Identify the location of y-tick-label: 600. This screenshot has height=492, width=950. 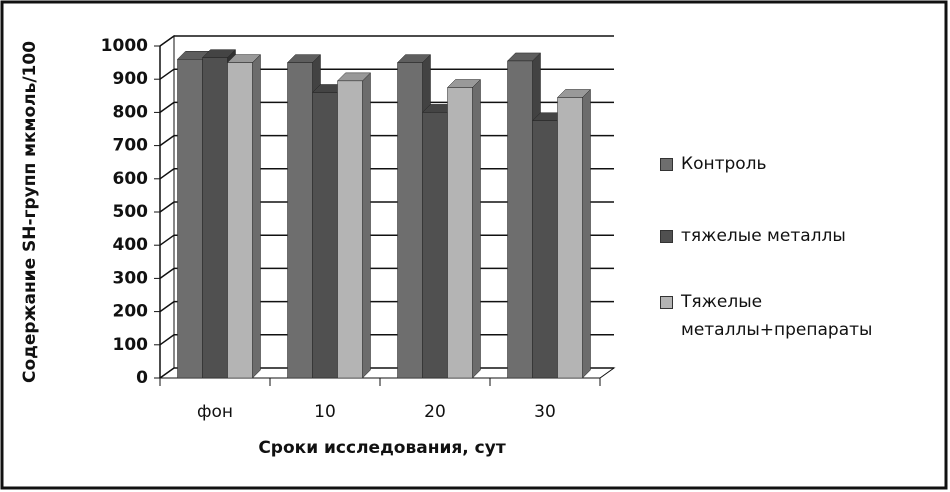
(131, 179).